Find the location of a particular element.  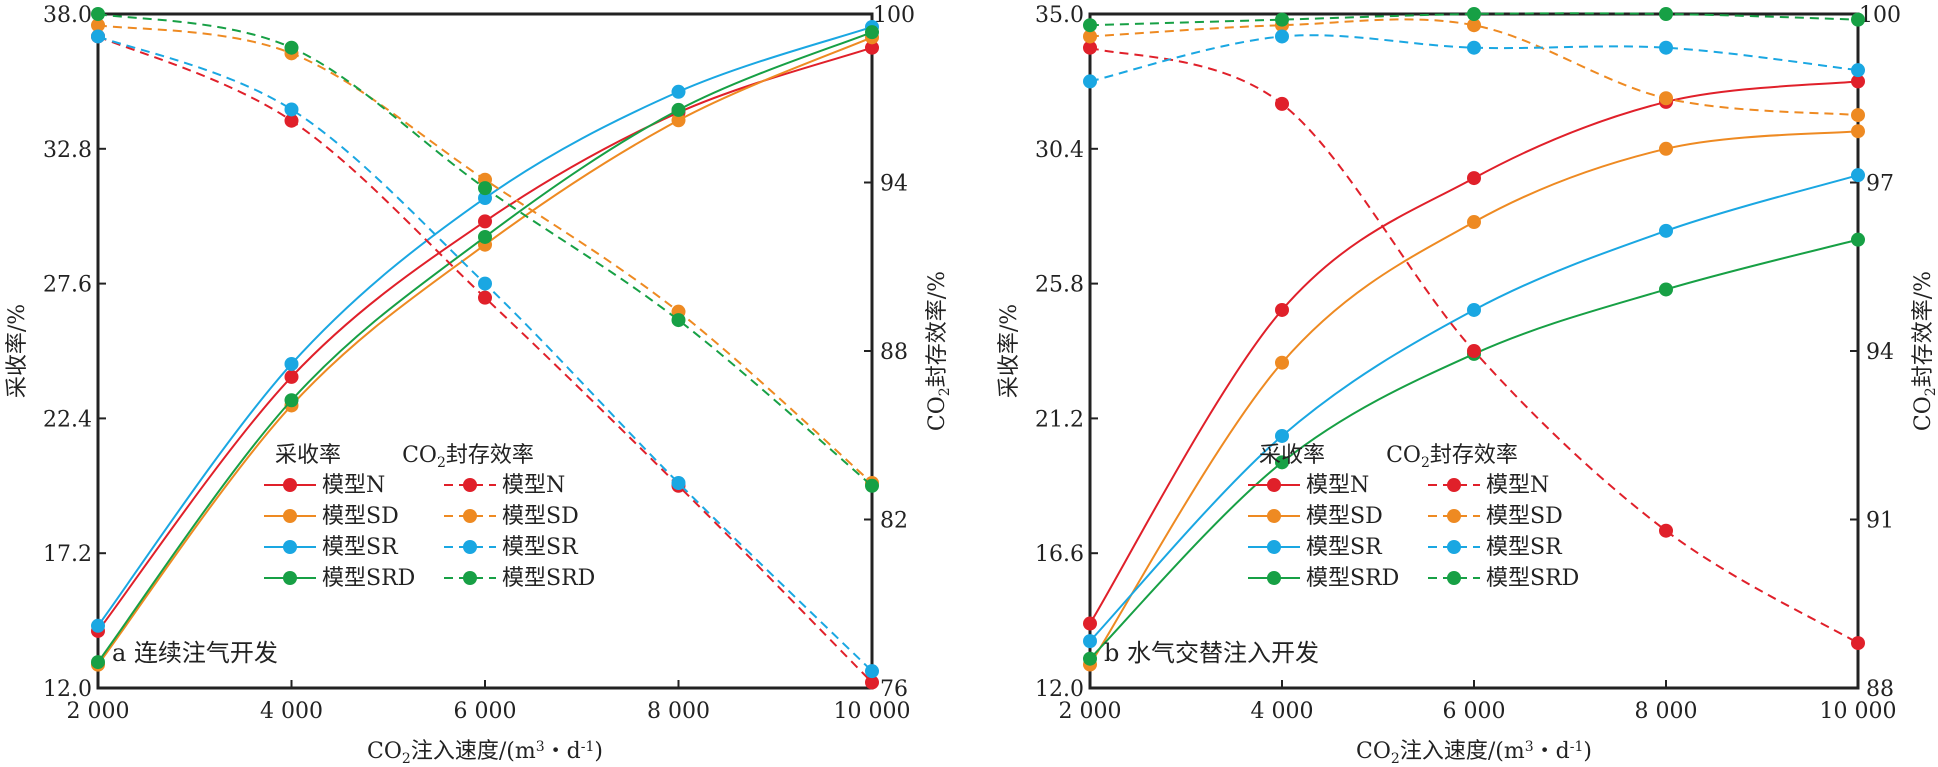

y-left-axis-label: 采收率/% is located at coordinates (1009, 351).